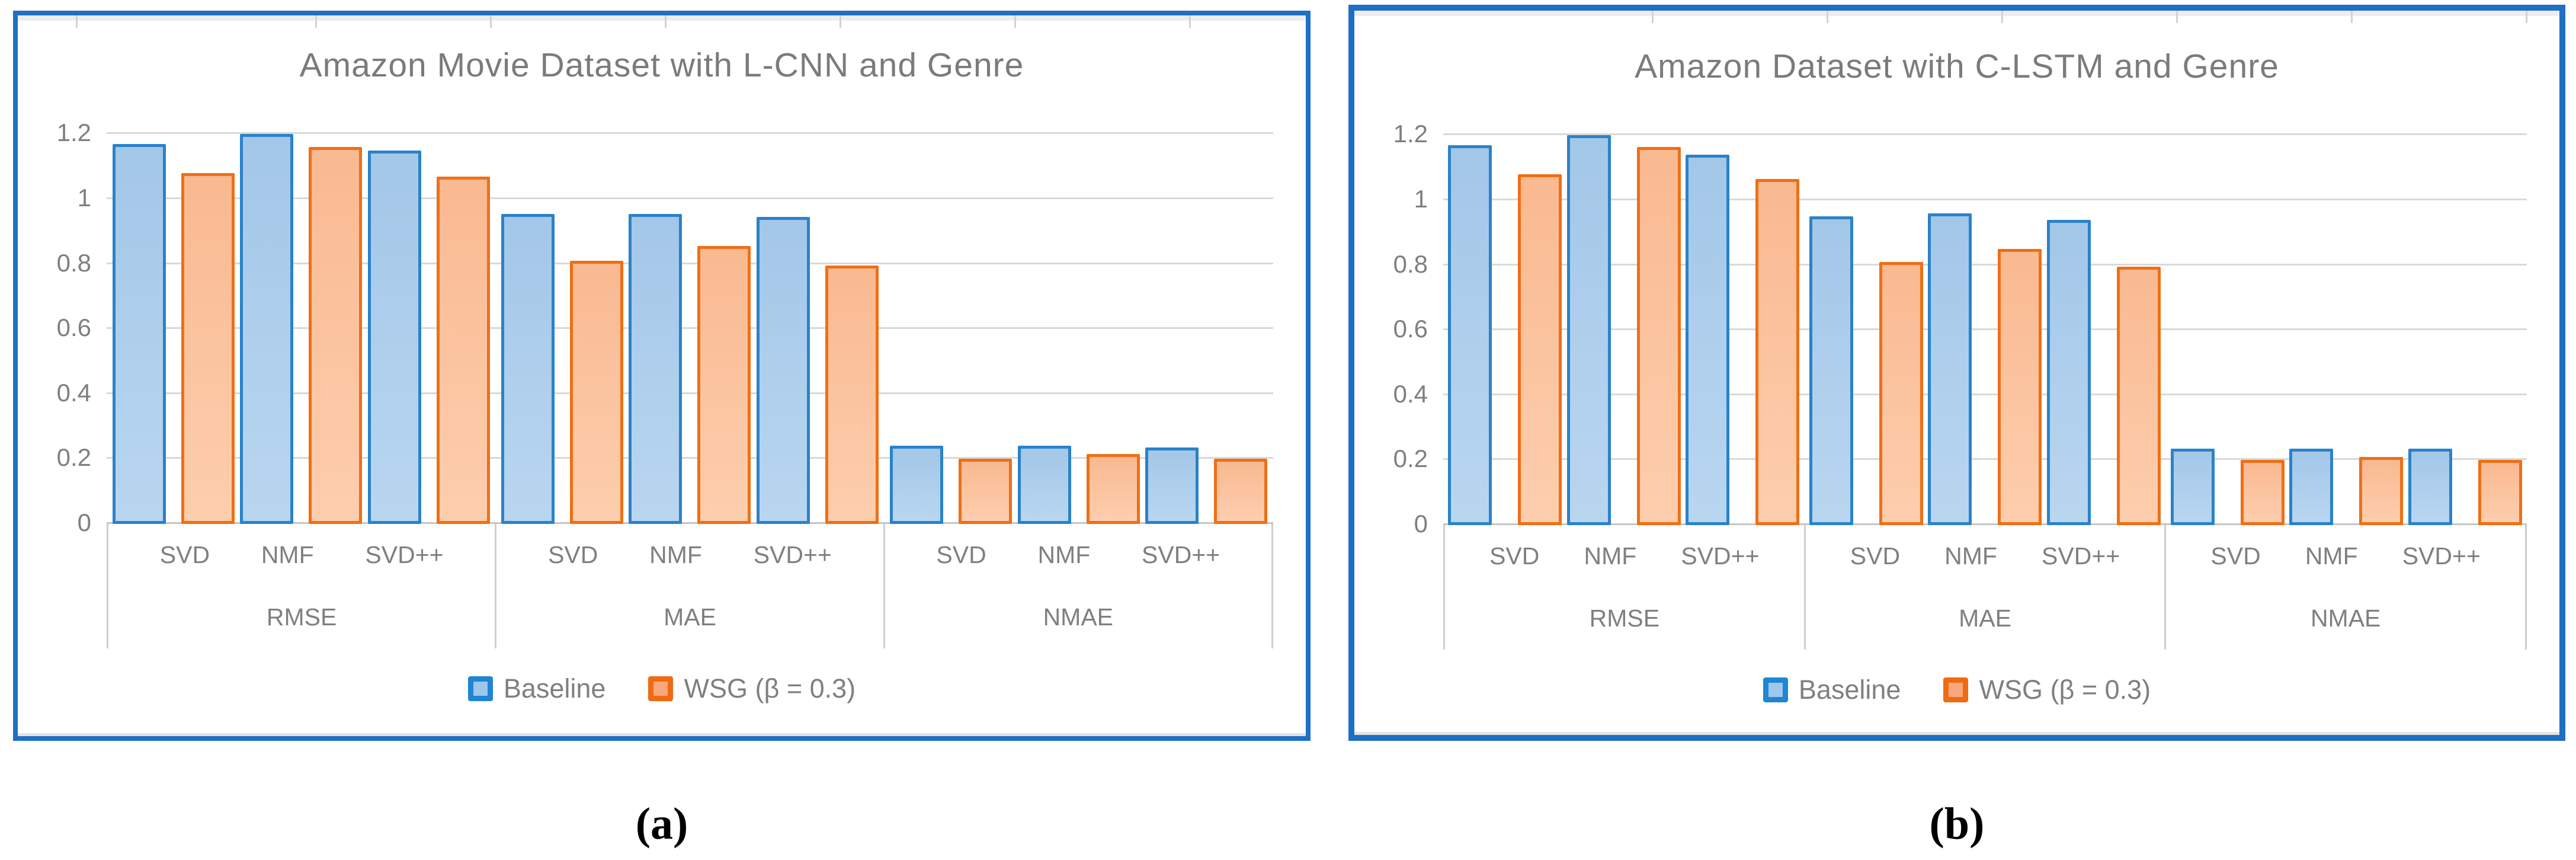 The width and height of the screenshot is (2576, 860). Describe the element at coordinates (1849, 689) in the screenshot. I see `legend-label: Baseline` at that location.